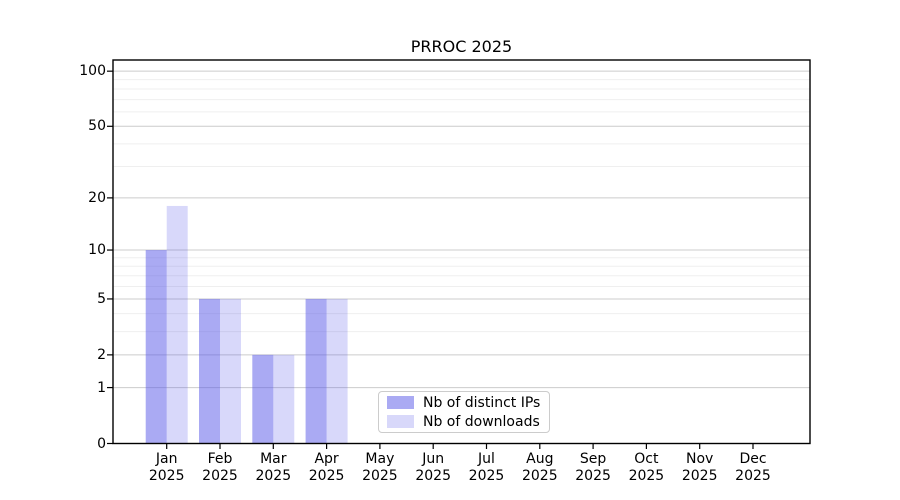 The width and height of the screenshot is (900, 500). What do you see at coordinates (263, 399) in the screenshot?
I see `bar-mar-s0` at bounding box center [263, 399].